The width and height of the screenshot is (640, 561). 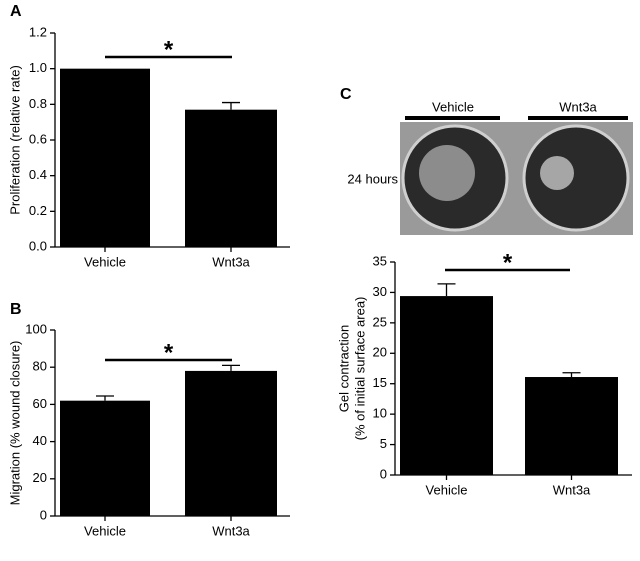 What do you see at coordinates (380, 382) in the screenshot?
I see `y-tick-label: 15` at bounding box center [380, 382].